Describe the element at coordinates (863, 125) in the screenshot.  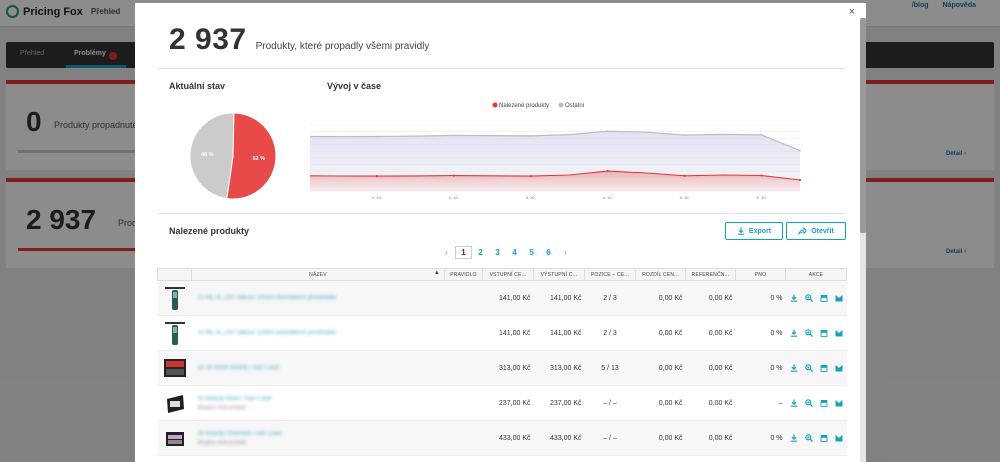
I see `scrollbar-thumb` at that location.